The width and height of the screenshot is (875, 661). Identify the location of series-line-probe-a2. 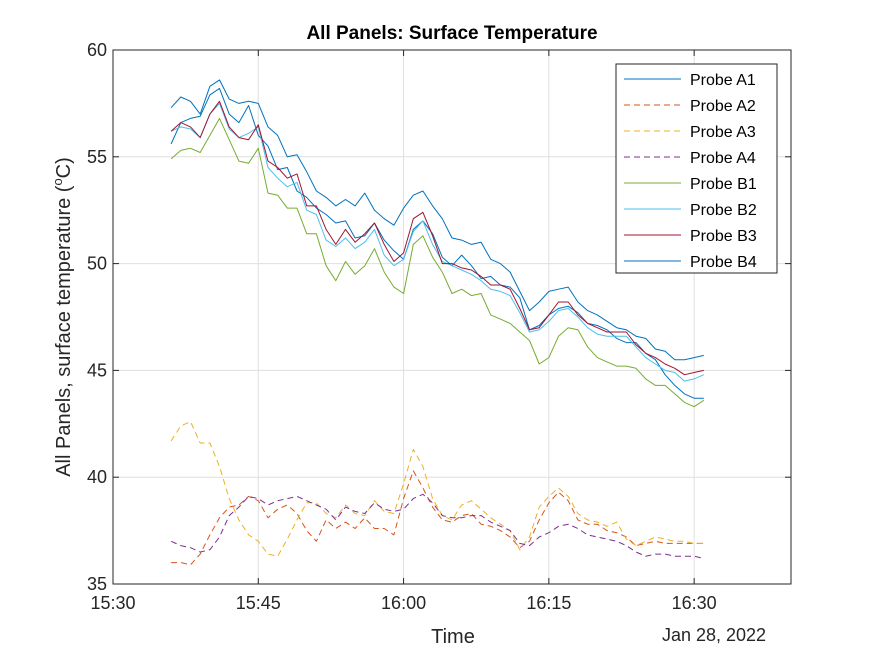
(437, 518).